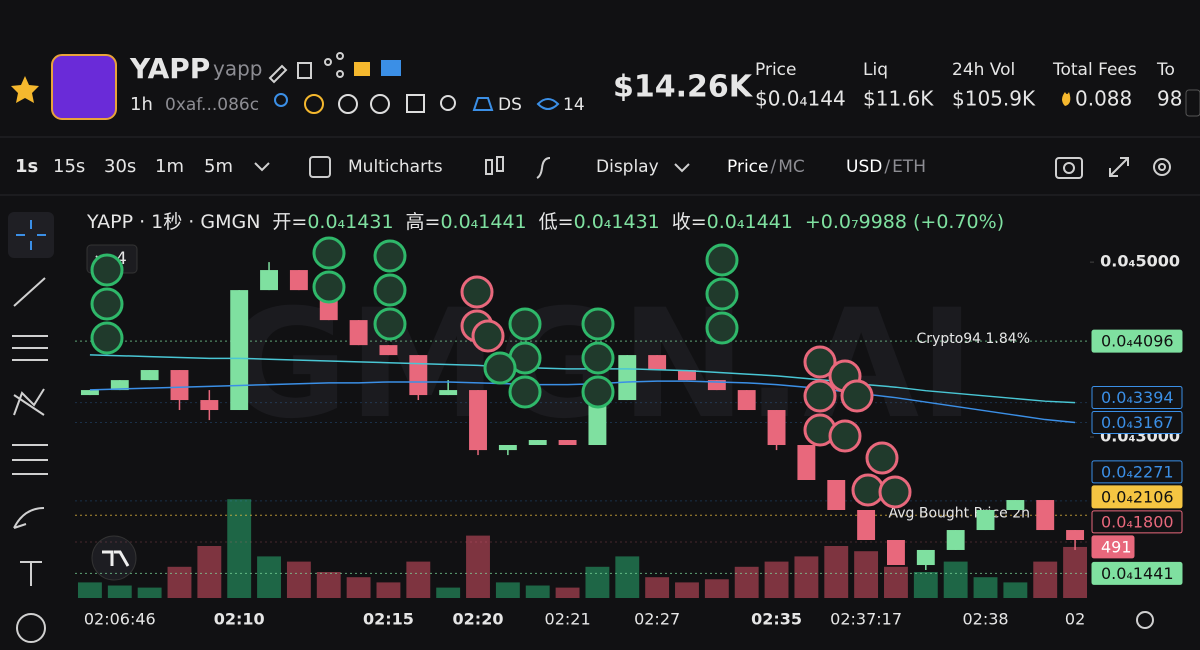 The height and width of the screenshot is (650, 1200). I want to click on watchers-count: 14, so click(574, 105).